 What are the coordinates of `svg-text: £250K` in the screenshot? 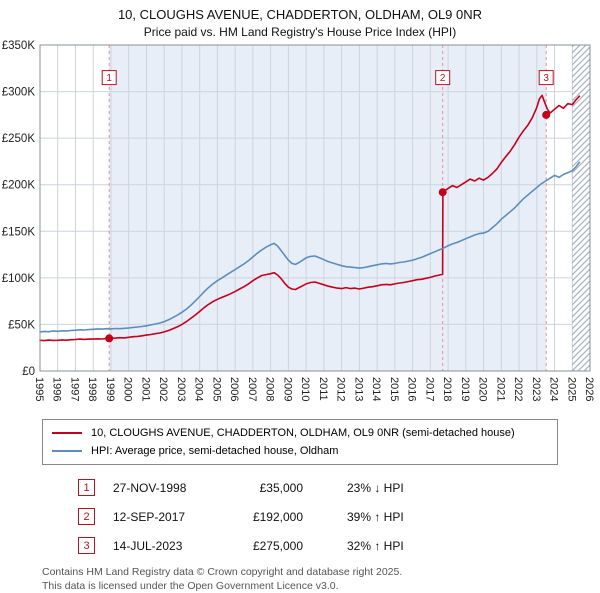 It's located at (19, 139).